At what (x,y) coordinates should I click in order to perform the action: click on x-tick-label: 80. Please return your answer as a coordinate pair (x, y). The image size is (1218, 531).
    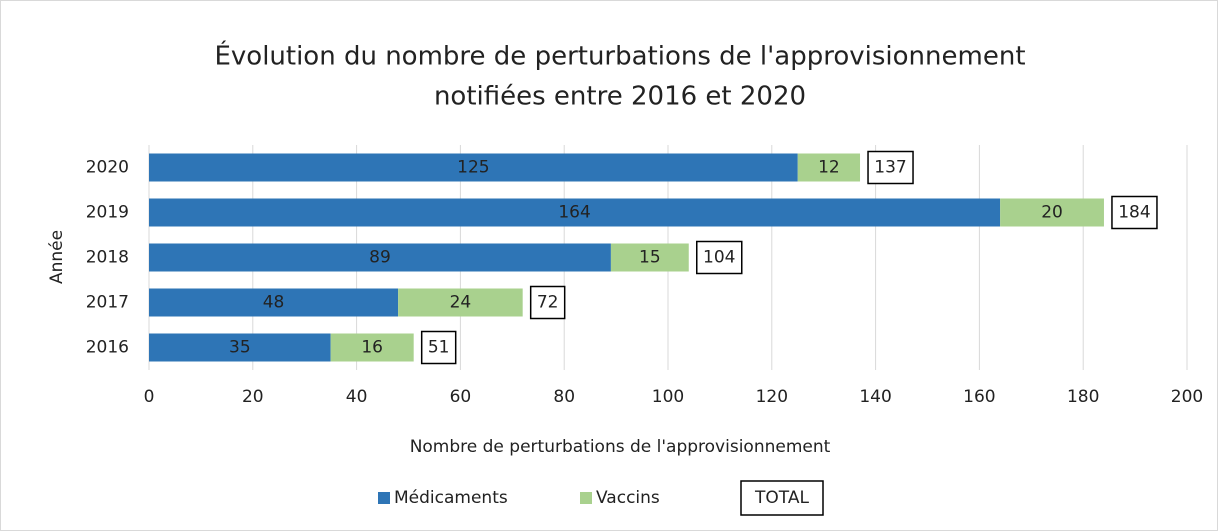
    Looking at the image, I should click on (564, 397).